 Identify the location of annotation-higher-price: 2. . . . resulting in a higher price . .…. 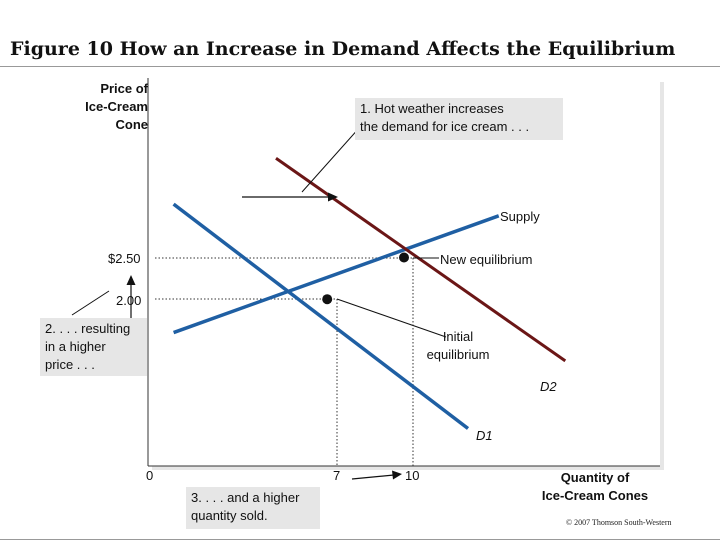
(93, 347).